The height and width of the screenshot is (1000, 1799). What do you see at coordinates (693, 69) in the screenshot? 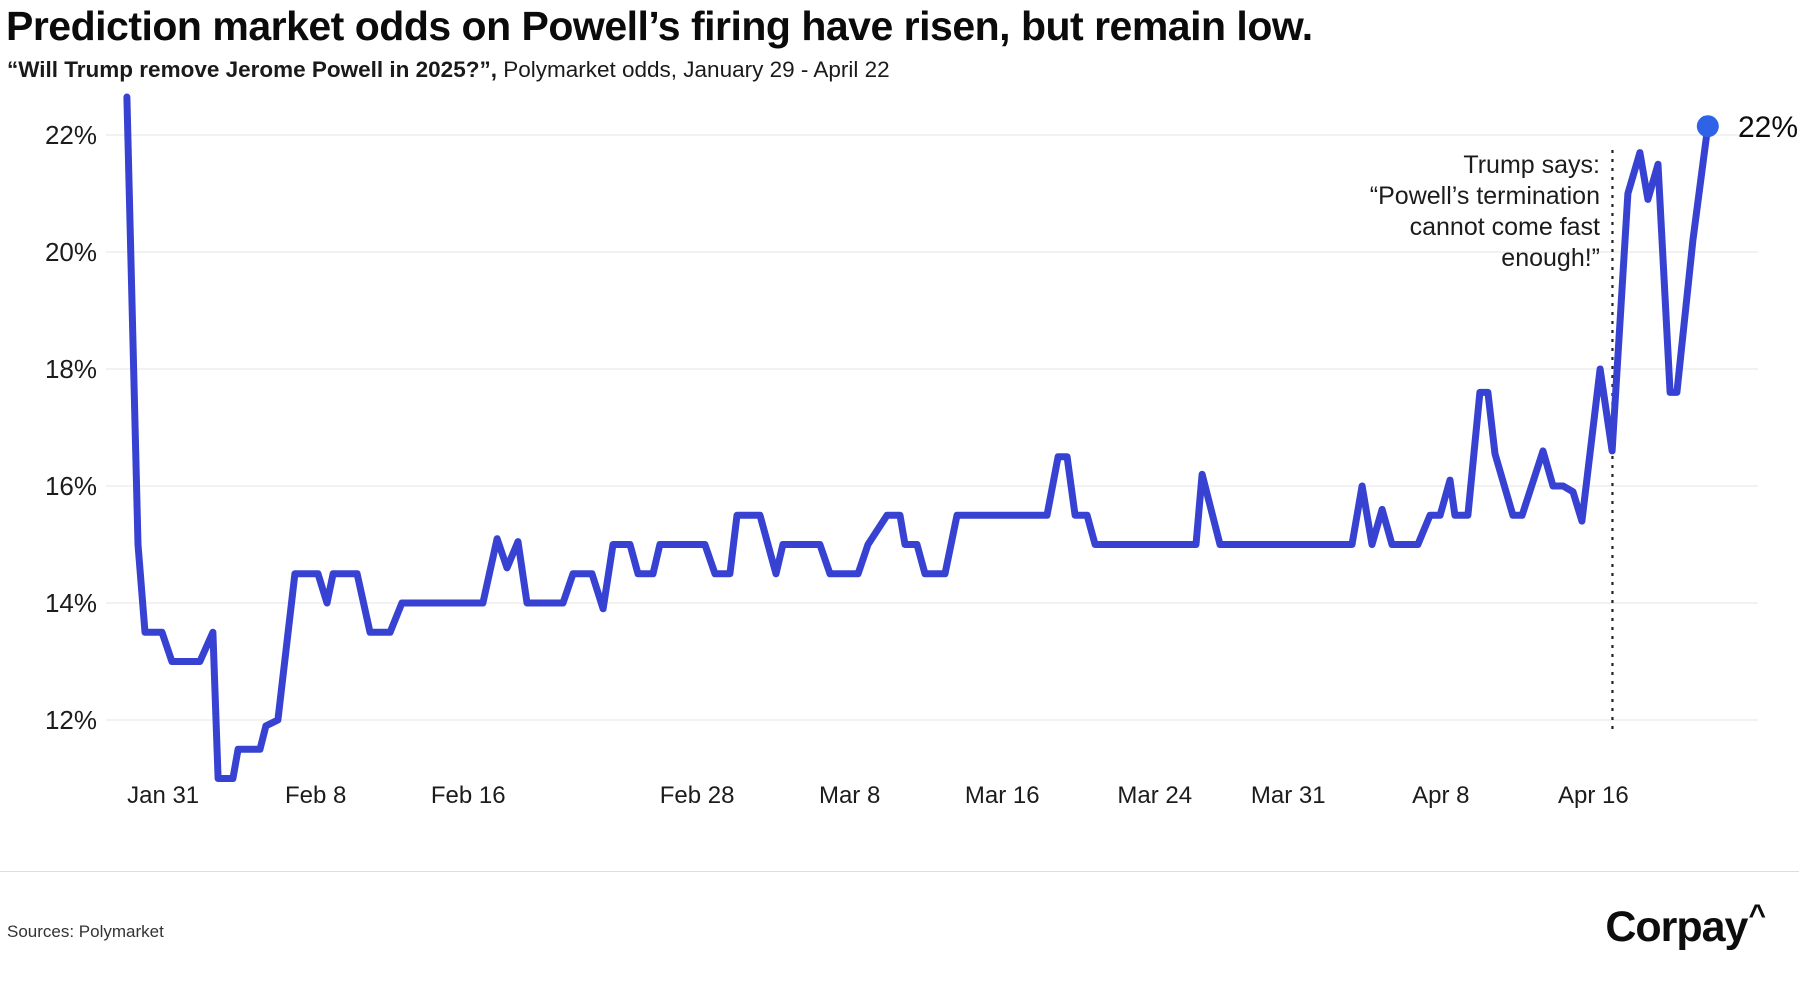
I see `subtitle-source-range: Polymarket odds, January 29 - April 22` at bounding box center [693, 69].